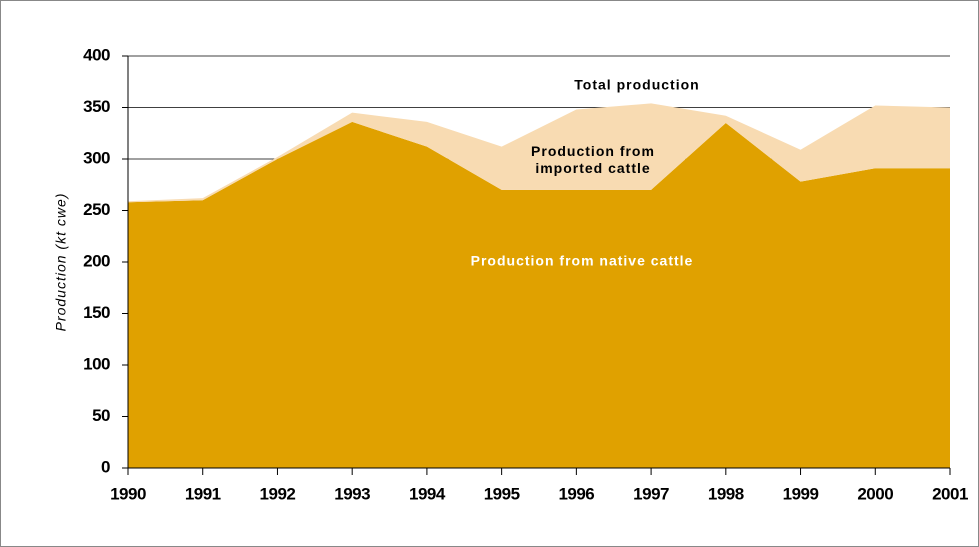 The width and height of the screenshot is (979, 547). Describe the element at coordinates (128, 493) in the screenshot. I see `x-tick-label: 1990` at that location.